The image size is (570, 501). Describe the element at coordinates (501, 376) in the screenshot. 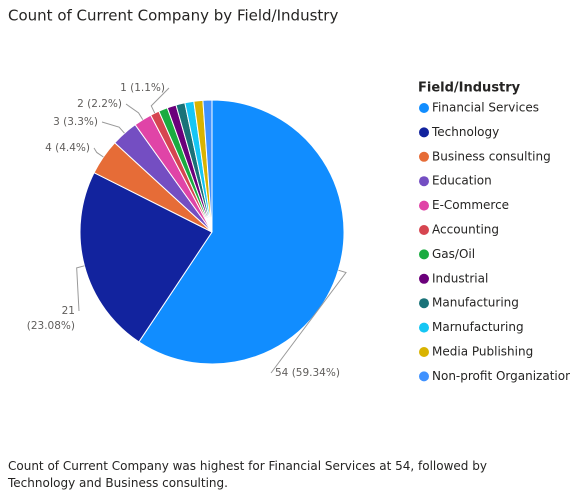

I see `legend-label: Non-profit Organization` at that location.